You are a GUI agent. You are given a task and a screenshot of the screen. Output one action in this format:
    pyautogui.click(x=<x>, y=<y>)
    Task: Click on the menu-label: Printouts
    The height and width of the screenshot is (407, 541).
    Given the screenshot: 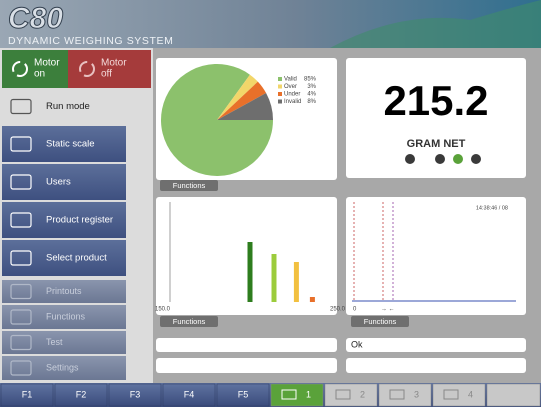 What is the action you would take?
    pyautogui.click(x=64, y=291)
    